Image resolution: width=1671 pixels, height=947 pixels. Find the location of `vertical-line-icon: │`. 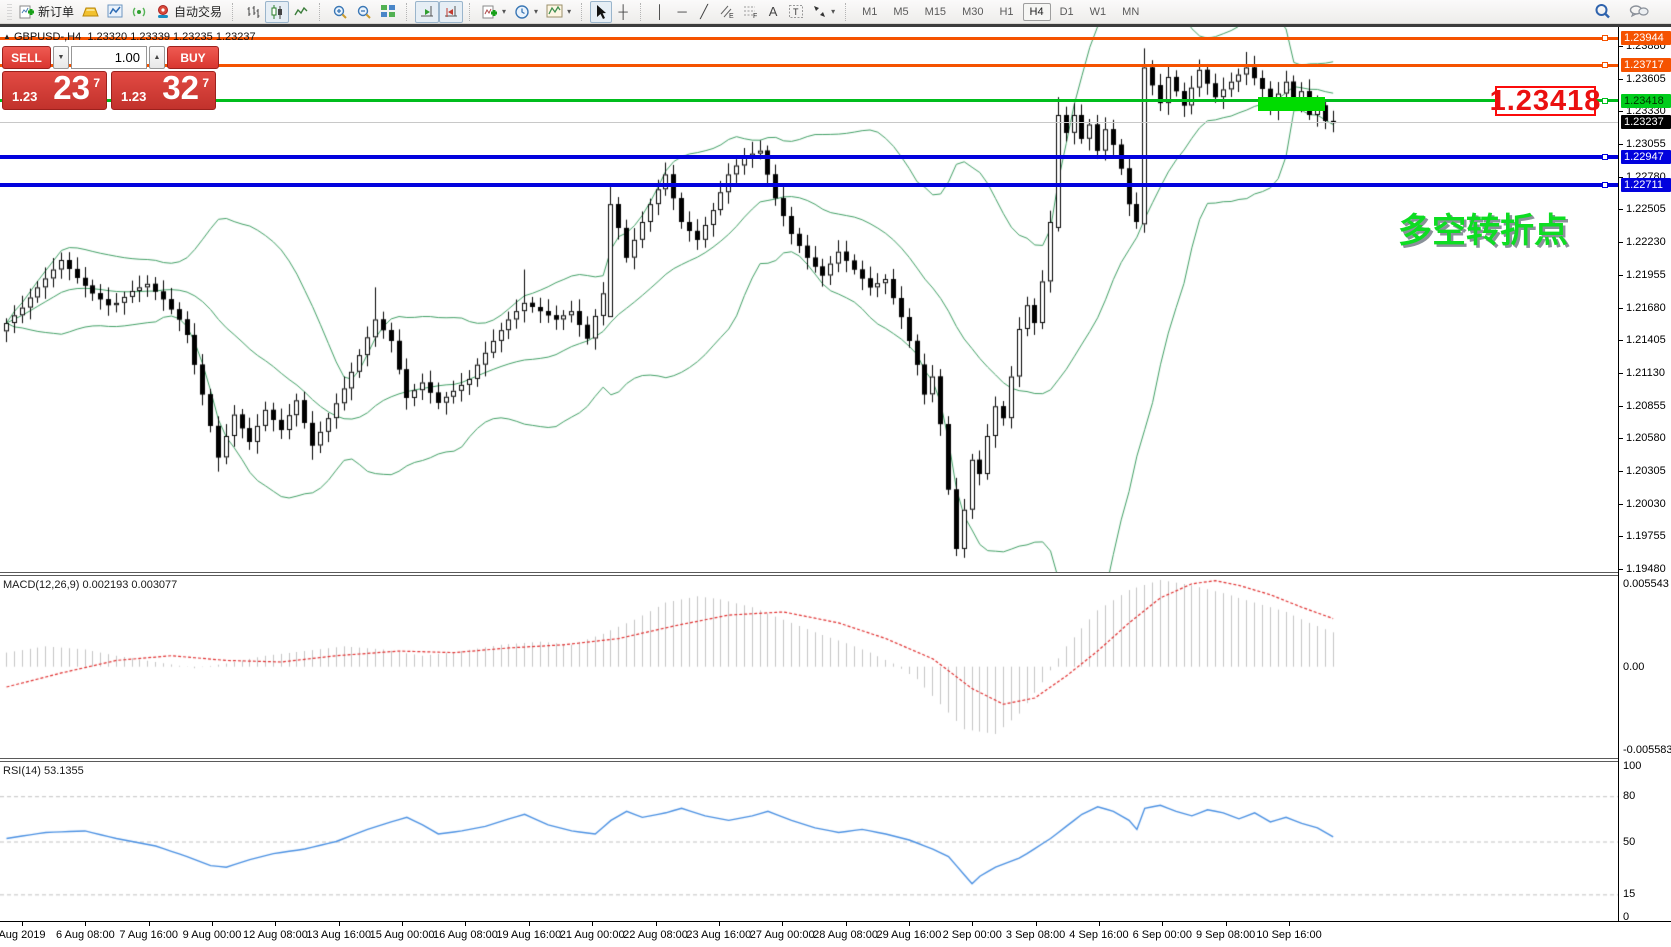

vertical-line-icon: │ is located at coordinates (660, 11).